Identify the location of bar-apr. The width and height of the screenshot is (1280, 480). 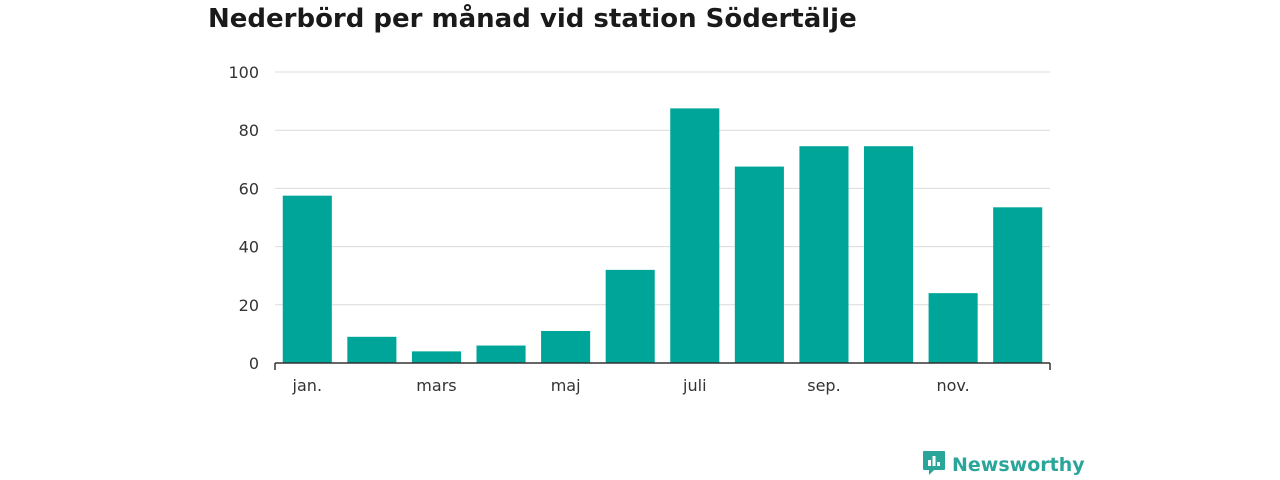
(501, 354).